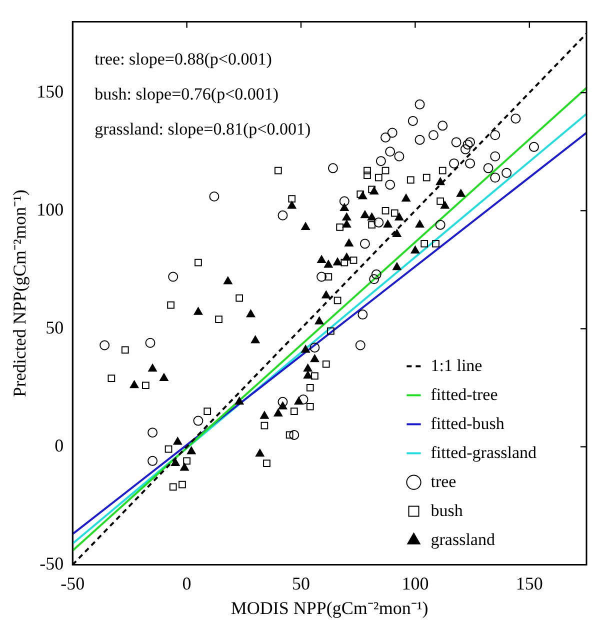  What do you see at coordinates (447, 510) in the screenshot?
I see `legend-label: bush` at bounding box center [447, 510].